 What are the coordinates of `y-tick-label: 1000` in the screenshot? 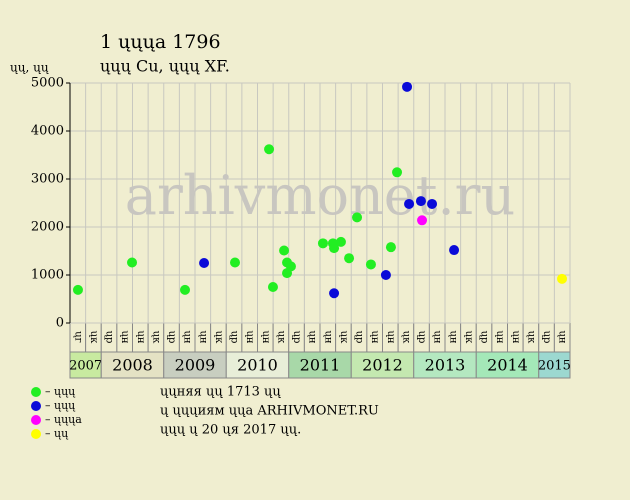 It's located at (47, 275).